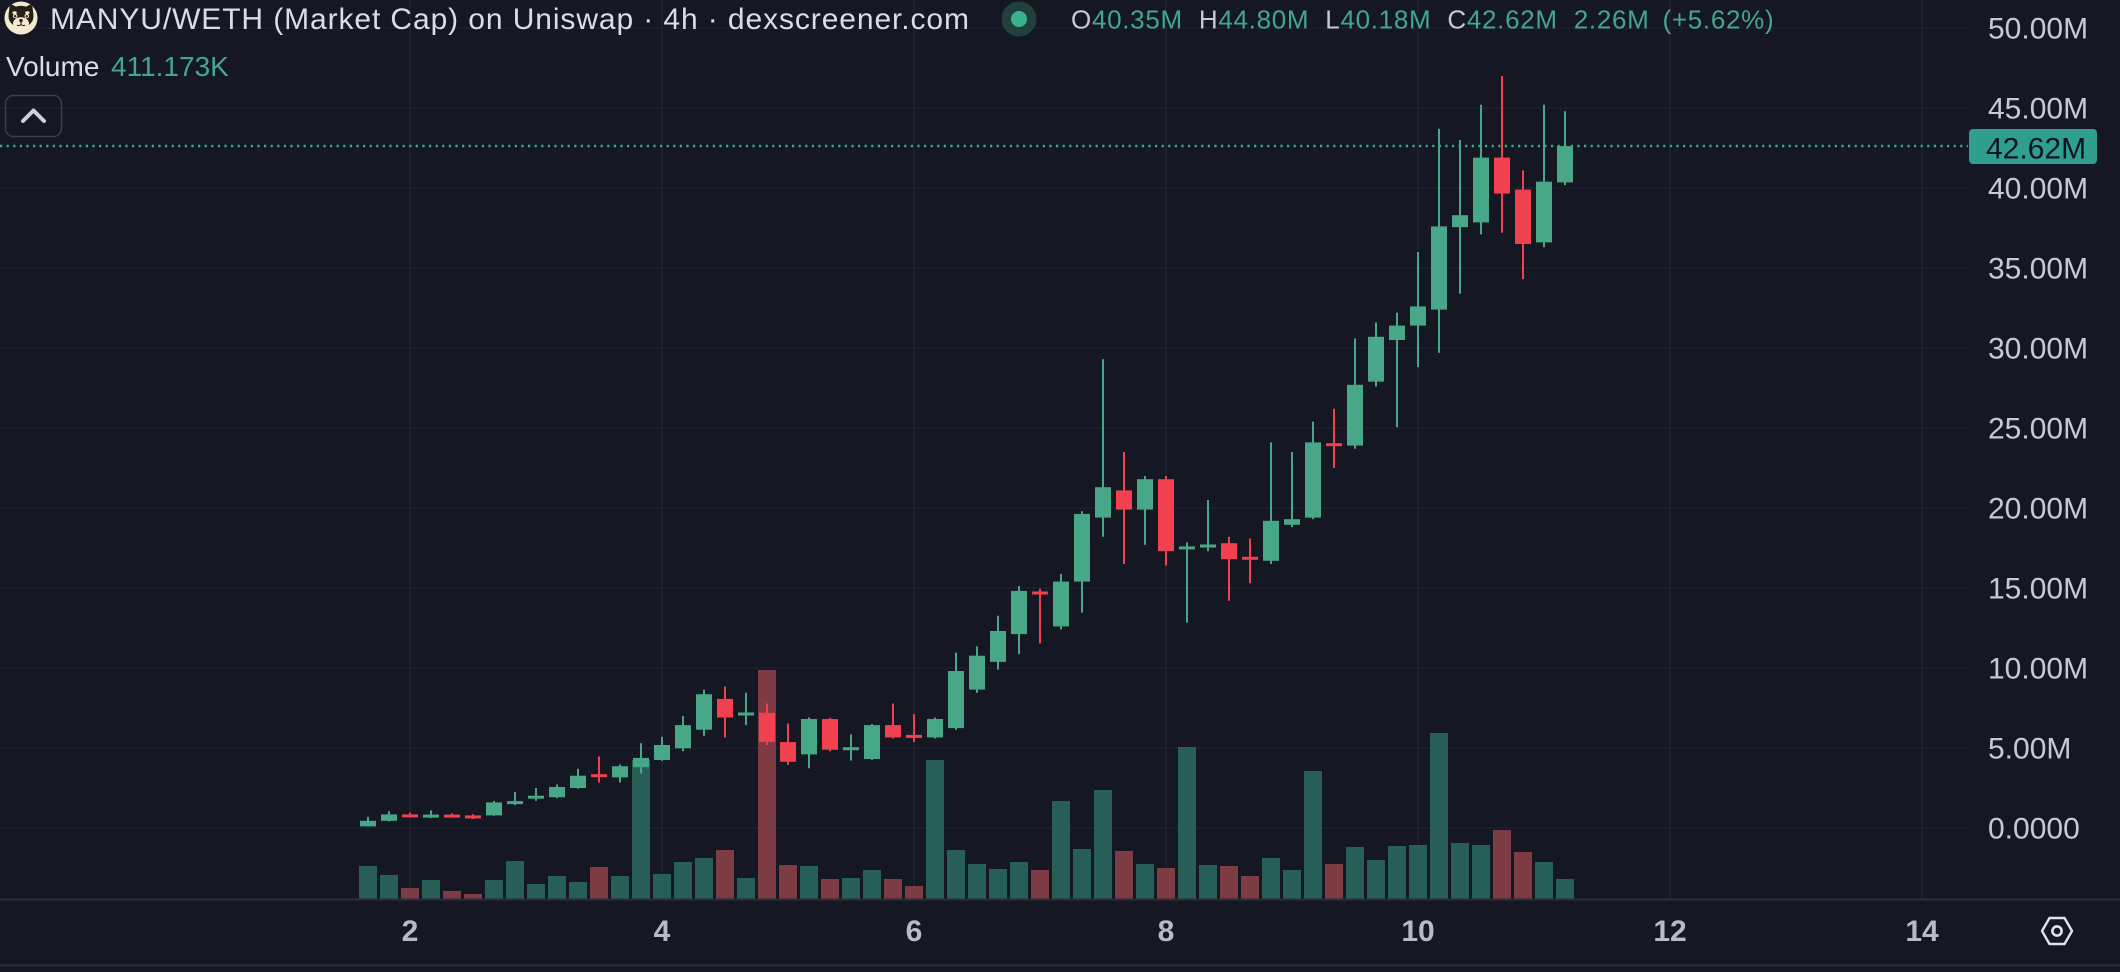 This screenshot has height=972, width=2120. Describe the element at coordinates (2034, 829) in the screenshot. I see `svg-text: 0.0000` at that location.